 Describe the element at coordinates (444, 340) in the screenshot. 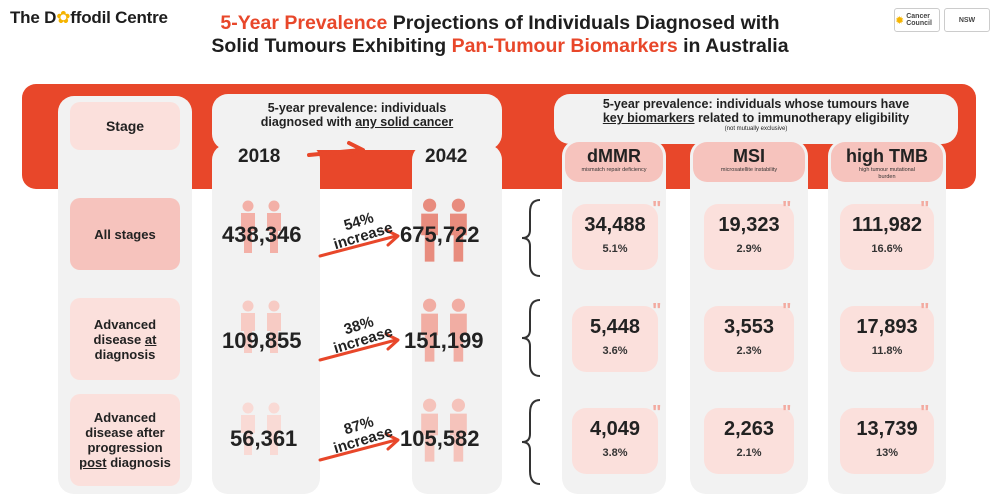

I see `value-2042-at-diagnosis: 151,199` at that location.